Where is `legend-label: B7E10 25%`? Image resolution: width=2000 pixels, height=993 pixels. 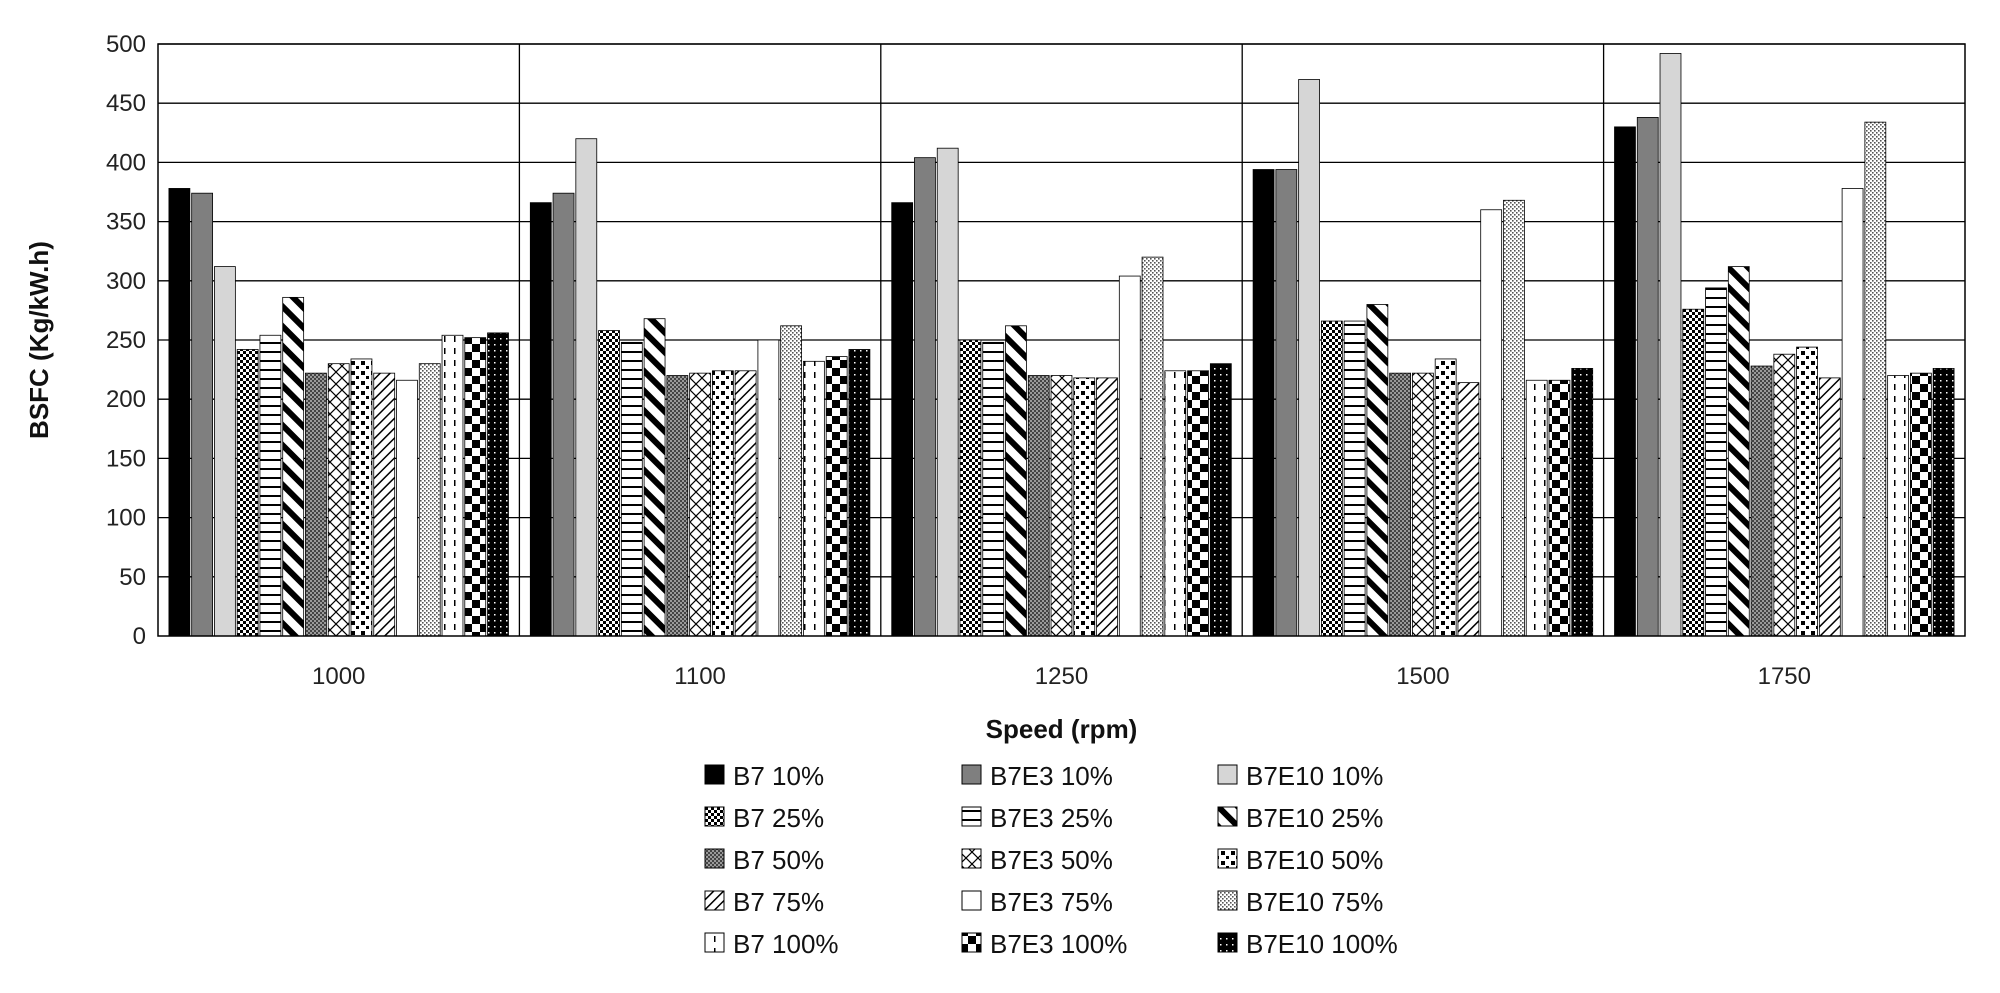 legend-label: B7E10 25% is located at coordinates (1314, 818).